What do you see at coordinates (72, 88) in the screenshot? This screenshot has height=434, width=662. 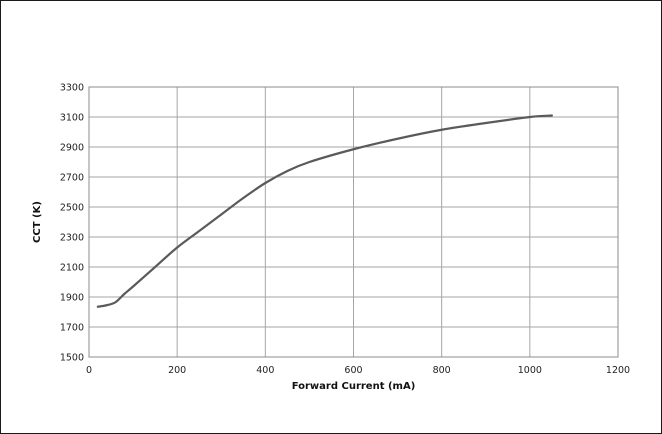 I see `y-tick-label: 3300` at bounding box center [72, 88].